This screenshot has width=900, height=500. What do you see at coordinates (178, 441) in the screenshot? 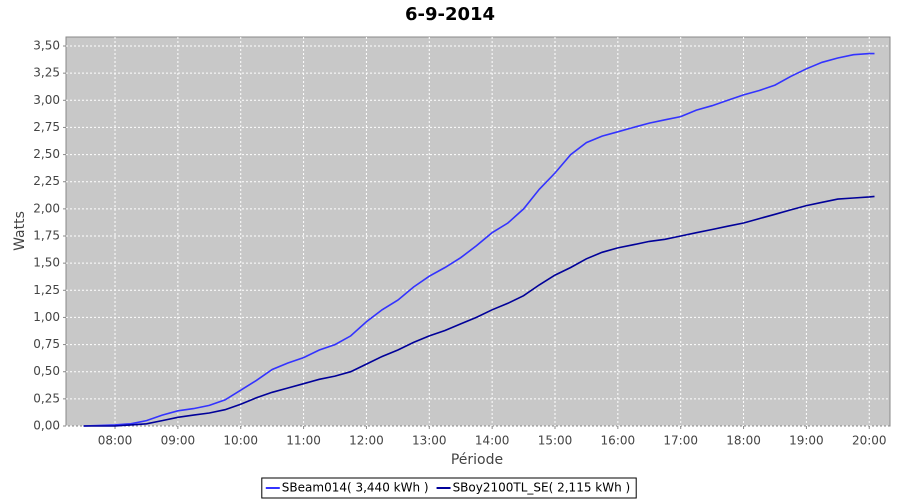
I see `x-tick-label: 09:00` at bounding box center [178, 441].